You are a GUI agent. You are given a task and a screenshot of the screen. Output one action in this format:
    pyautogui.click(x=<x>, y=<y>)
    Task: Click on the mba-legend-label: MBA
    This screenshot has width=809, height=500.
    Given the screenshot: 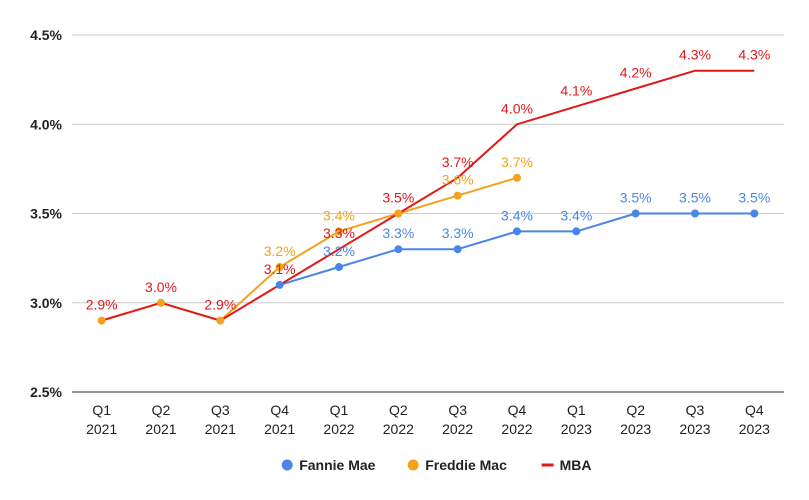 What is the action you would take?
    pyautogui.click(x=576, y=465)
    